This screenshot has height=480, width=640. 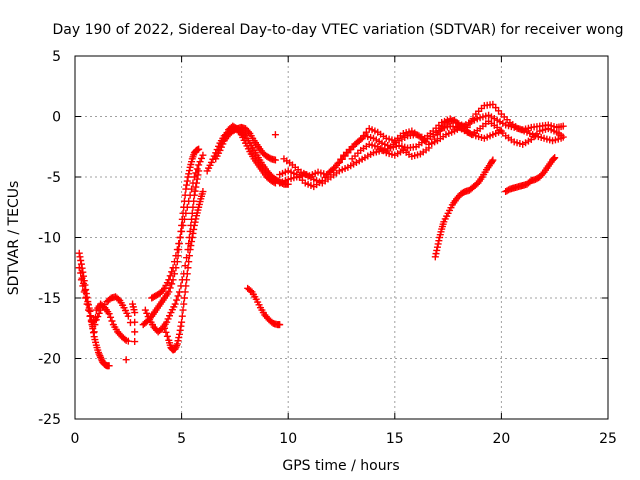 What do you see at coordinates (56, 118) in the screenshot?
I see `y-tick-label: 0` at bounding box center [56, 118].